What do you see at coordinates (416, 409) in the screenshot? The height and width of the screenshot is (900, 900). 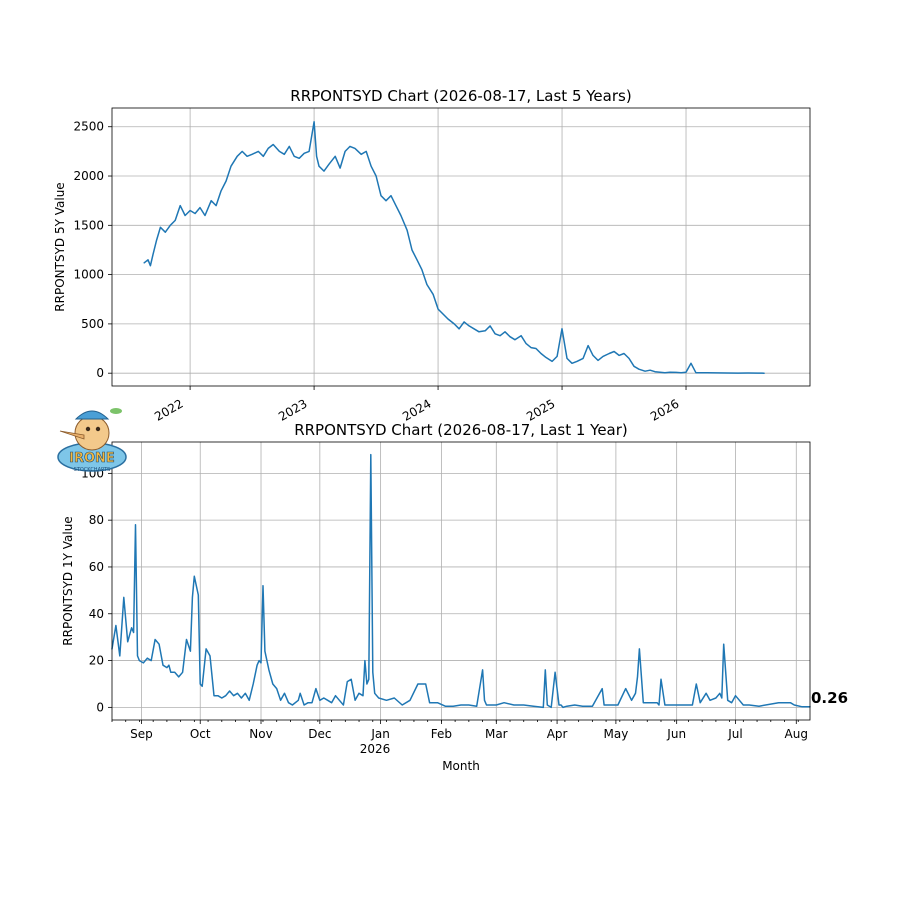 I see `x-tick-label: 2024` at bounding box center [416, 409].